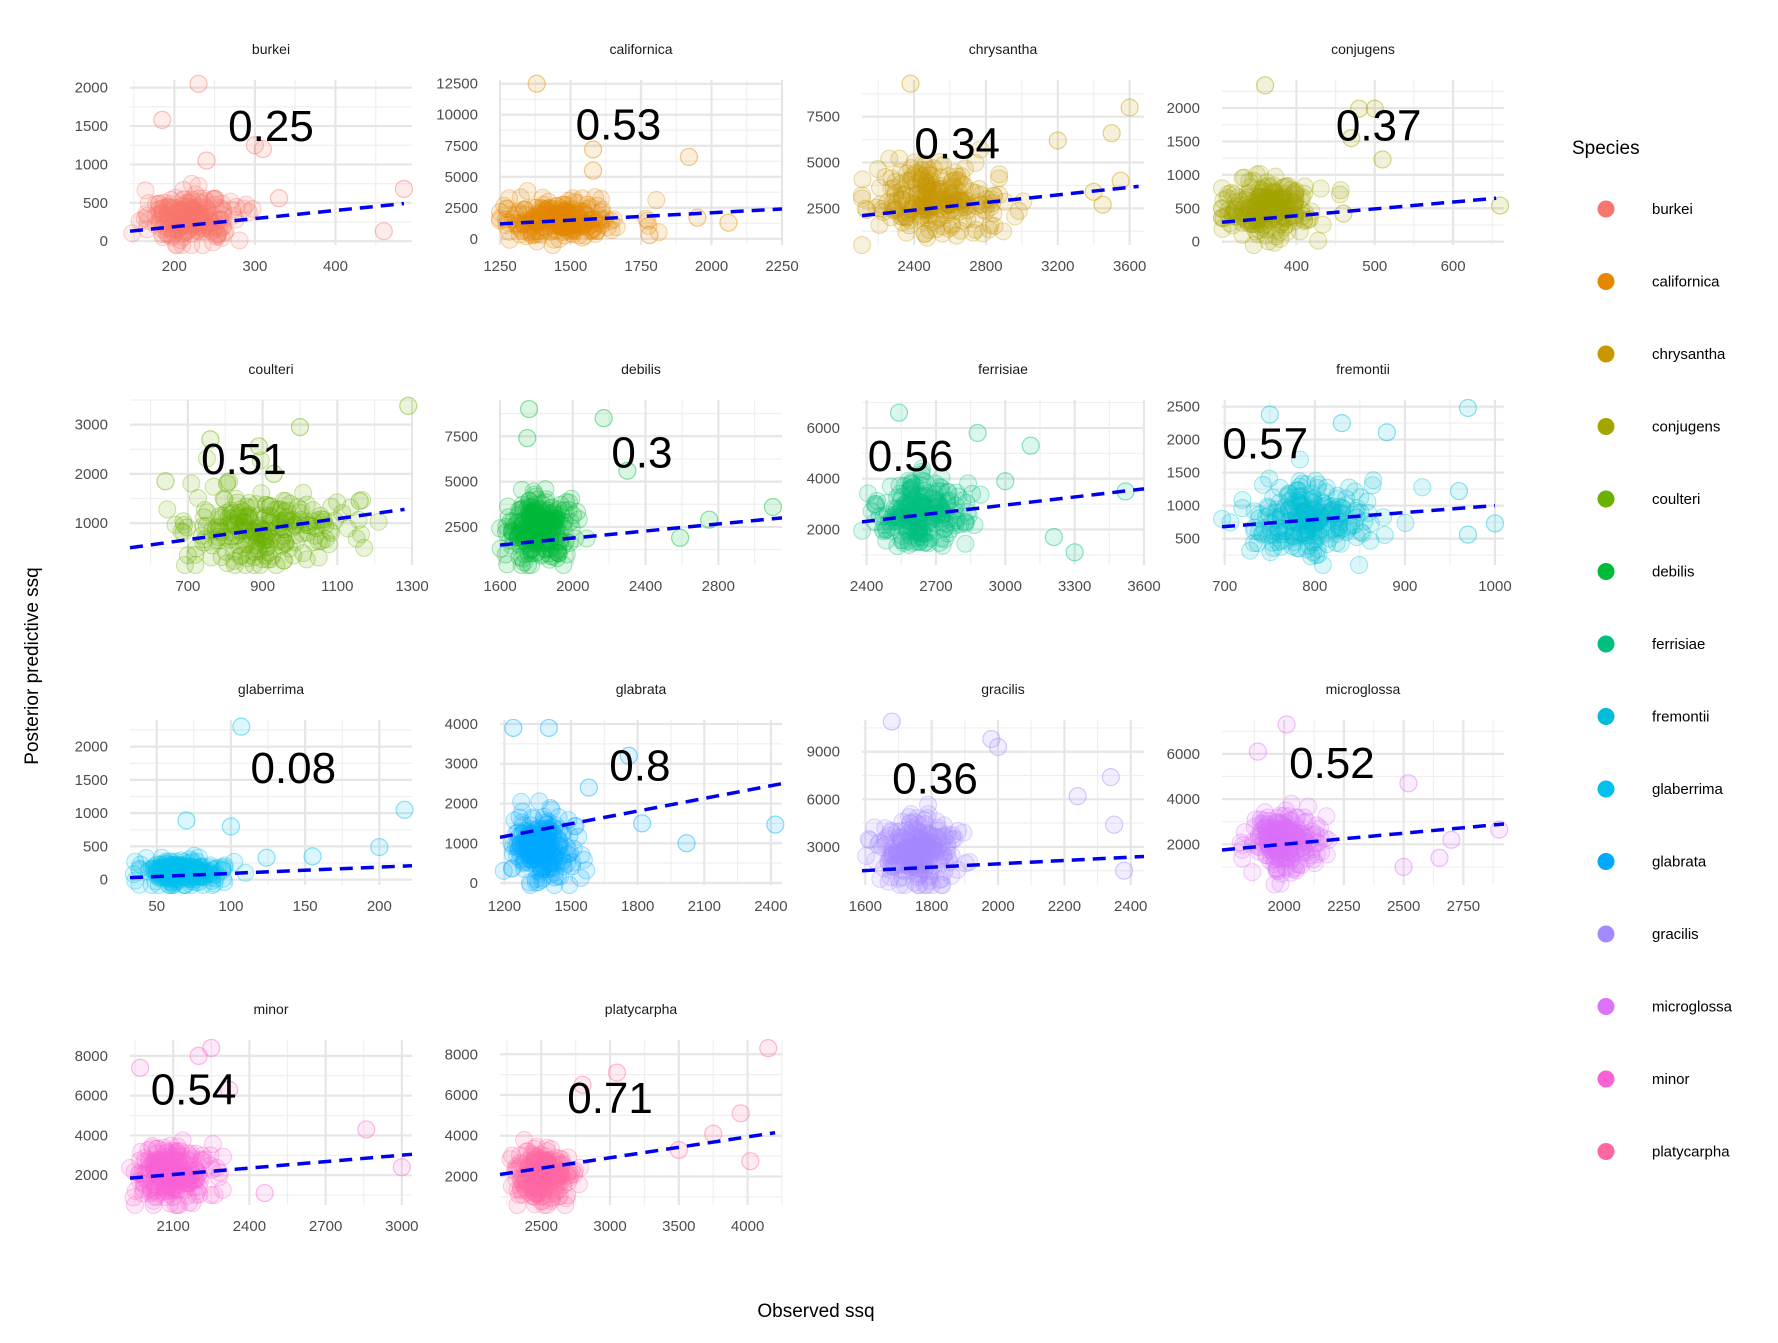 This screenshot has width=1778, height=1343. I want to click on y-tick-label: 0, so click(474, 239).